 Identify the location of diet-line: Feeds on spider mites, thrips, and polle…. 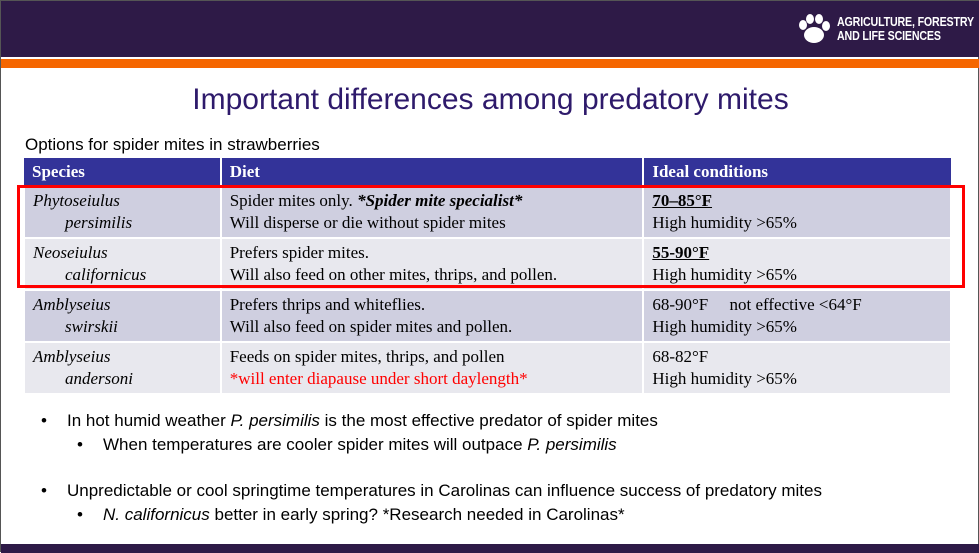
(367, 356).